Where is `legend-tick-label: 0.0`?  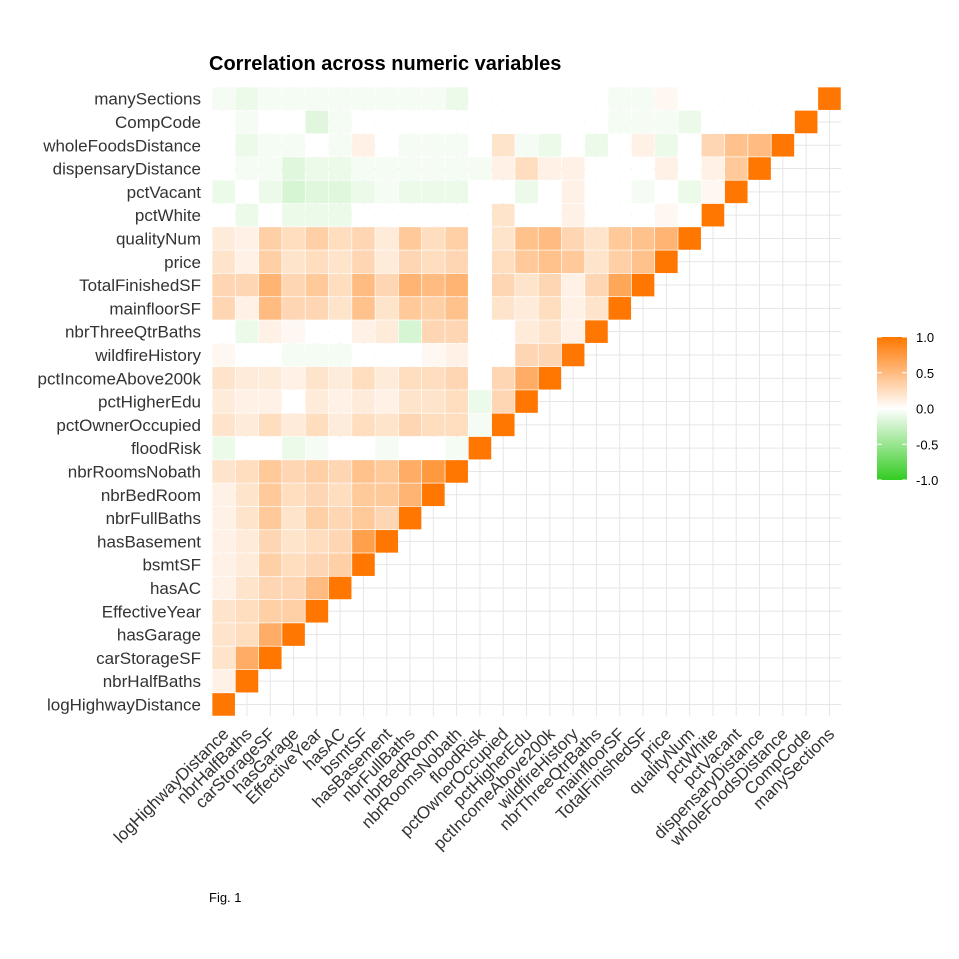 legend-tick-label: 0.0 is located at coordinates (925, 409).